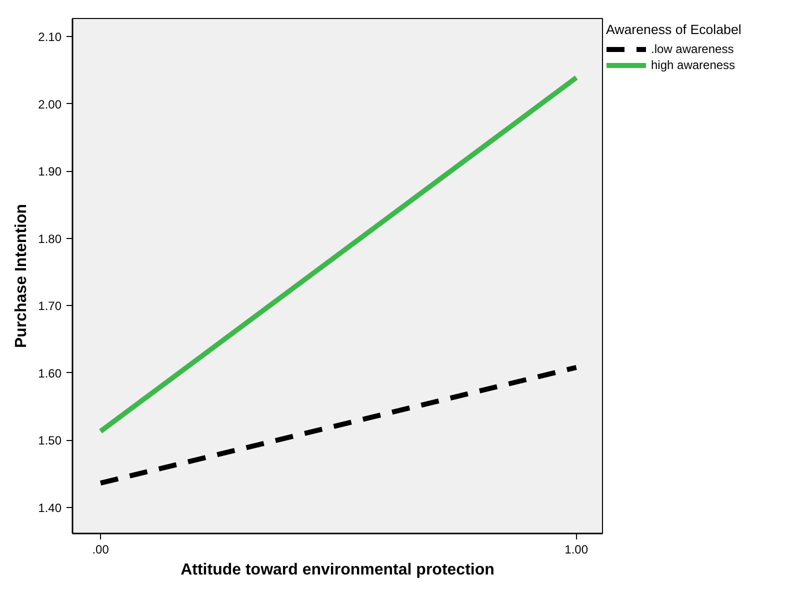 The width and height of the screenshot is (804, 594). What do you see at coordinates (101, 549) in the screenshot?
I see `x-tick-label: .00` at bounding box center [101, 549].